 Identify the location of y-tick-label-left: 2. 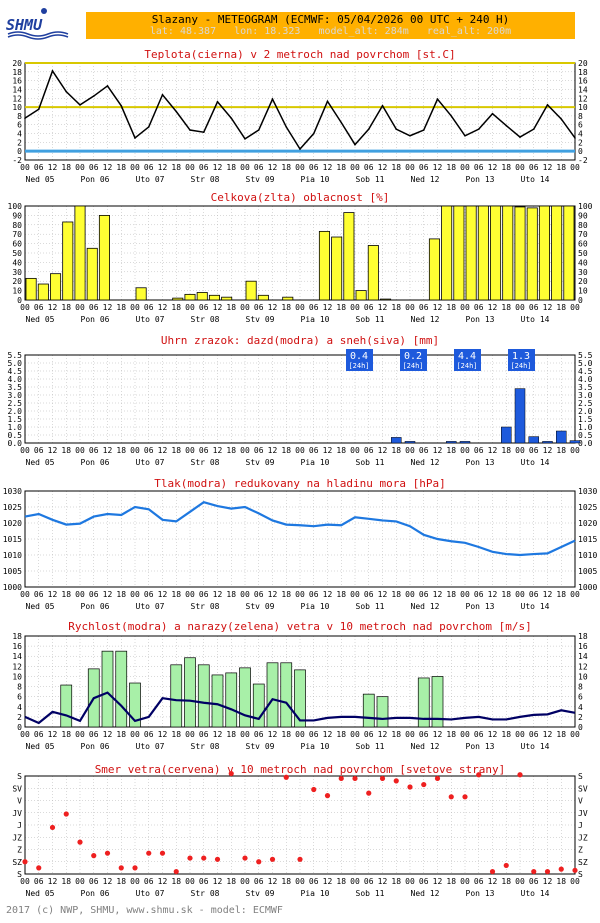
(19, 142).